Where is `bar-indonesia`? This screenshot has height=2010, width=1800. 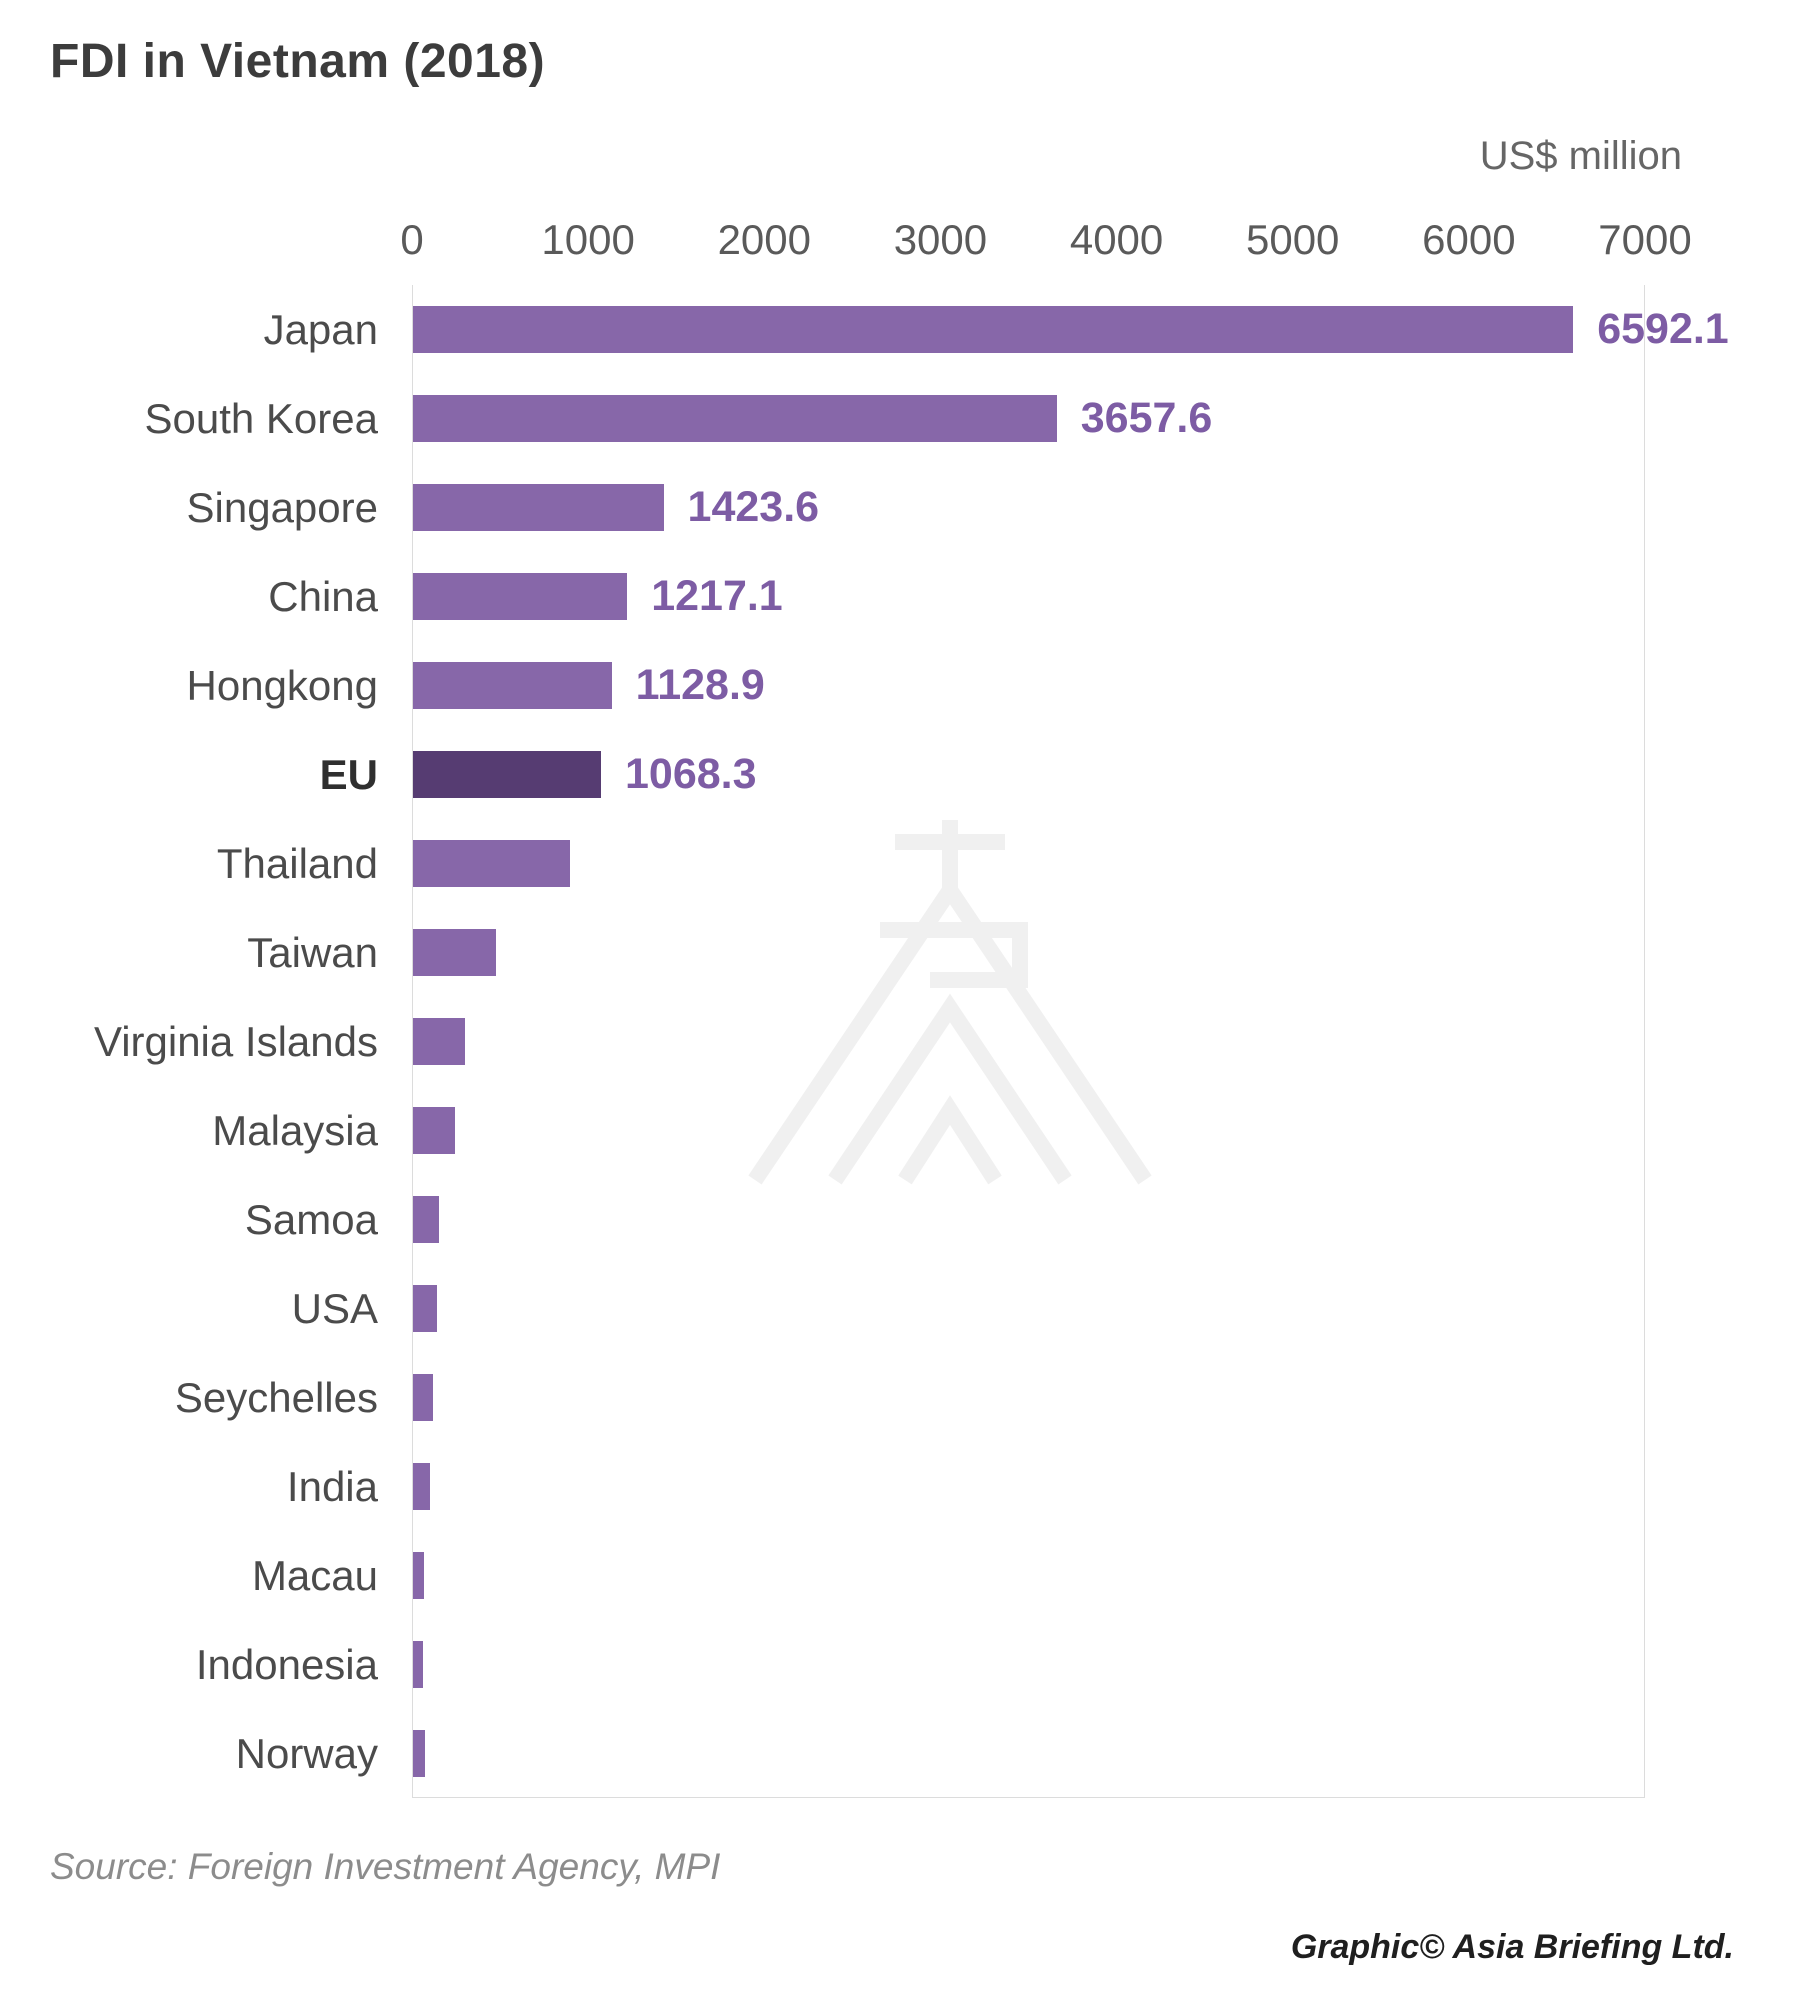 bar-indonesia is located at coordinates (418, 1664).